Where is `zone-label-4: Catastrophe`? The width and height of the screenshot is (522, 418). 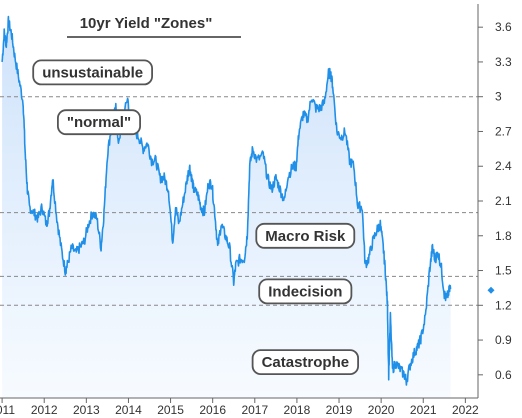
zone-label-4: Catastrophe is located at coordinates (305, 362).